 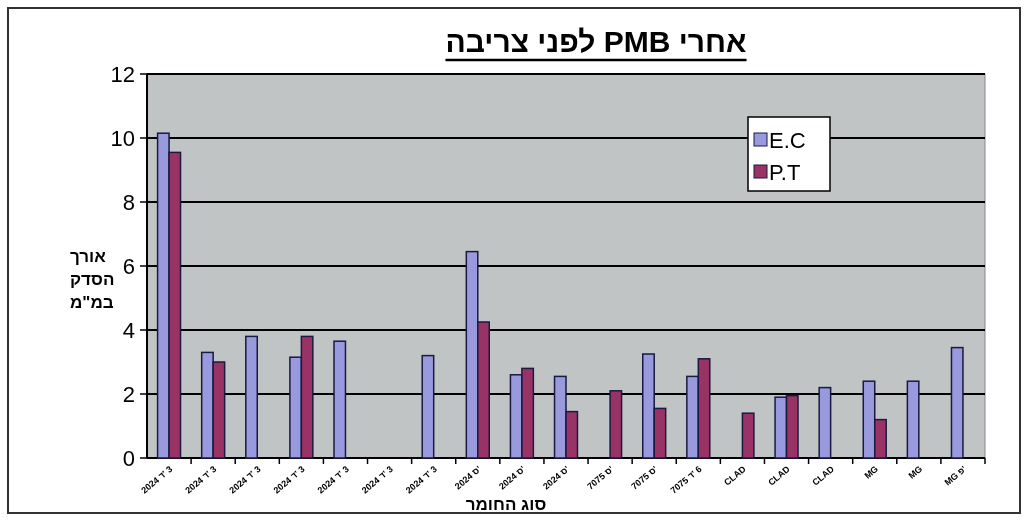 What do you see at coordinates (128, 394) in the screenshot?
I see `y-tick-label: 2` at bounding box center [128, 394].